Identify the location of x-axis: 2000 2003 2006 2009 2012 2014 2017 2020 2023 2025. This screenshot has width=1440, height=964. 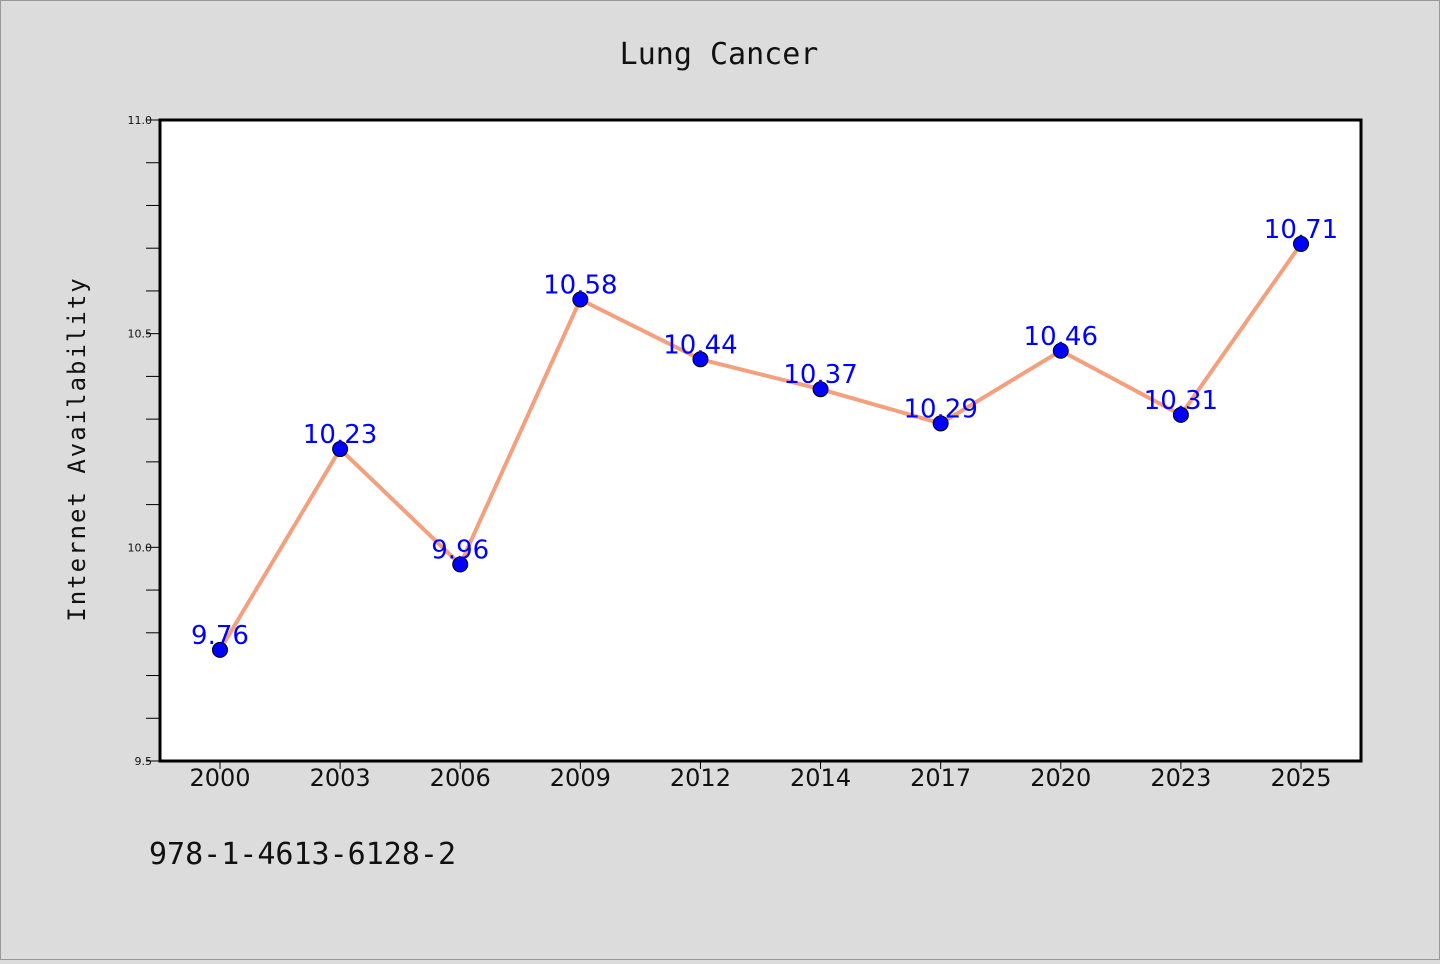
(760, 776).